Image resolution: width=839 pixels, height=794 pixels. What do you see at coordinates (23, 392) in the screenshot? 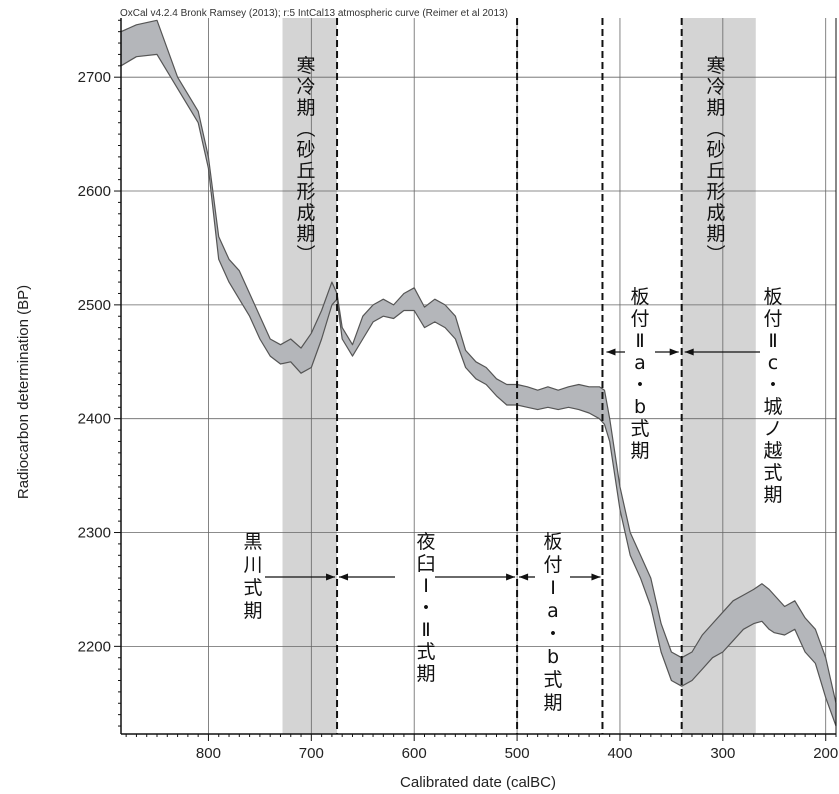
I see `y-axis-label: Radiocarbon determination (BP)` at bounding box center [23, 392].